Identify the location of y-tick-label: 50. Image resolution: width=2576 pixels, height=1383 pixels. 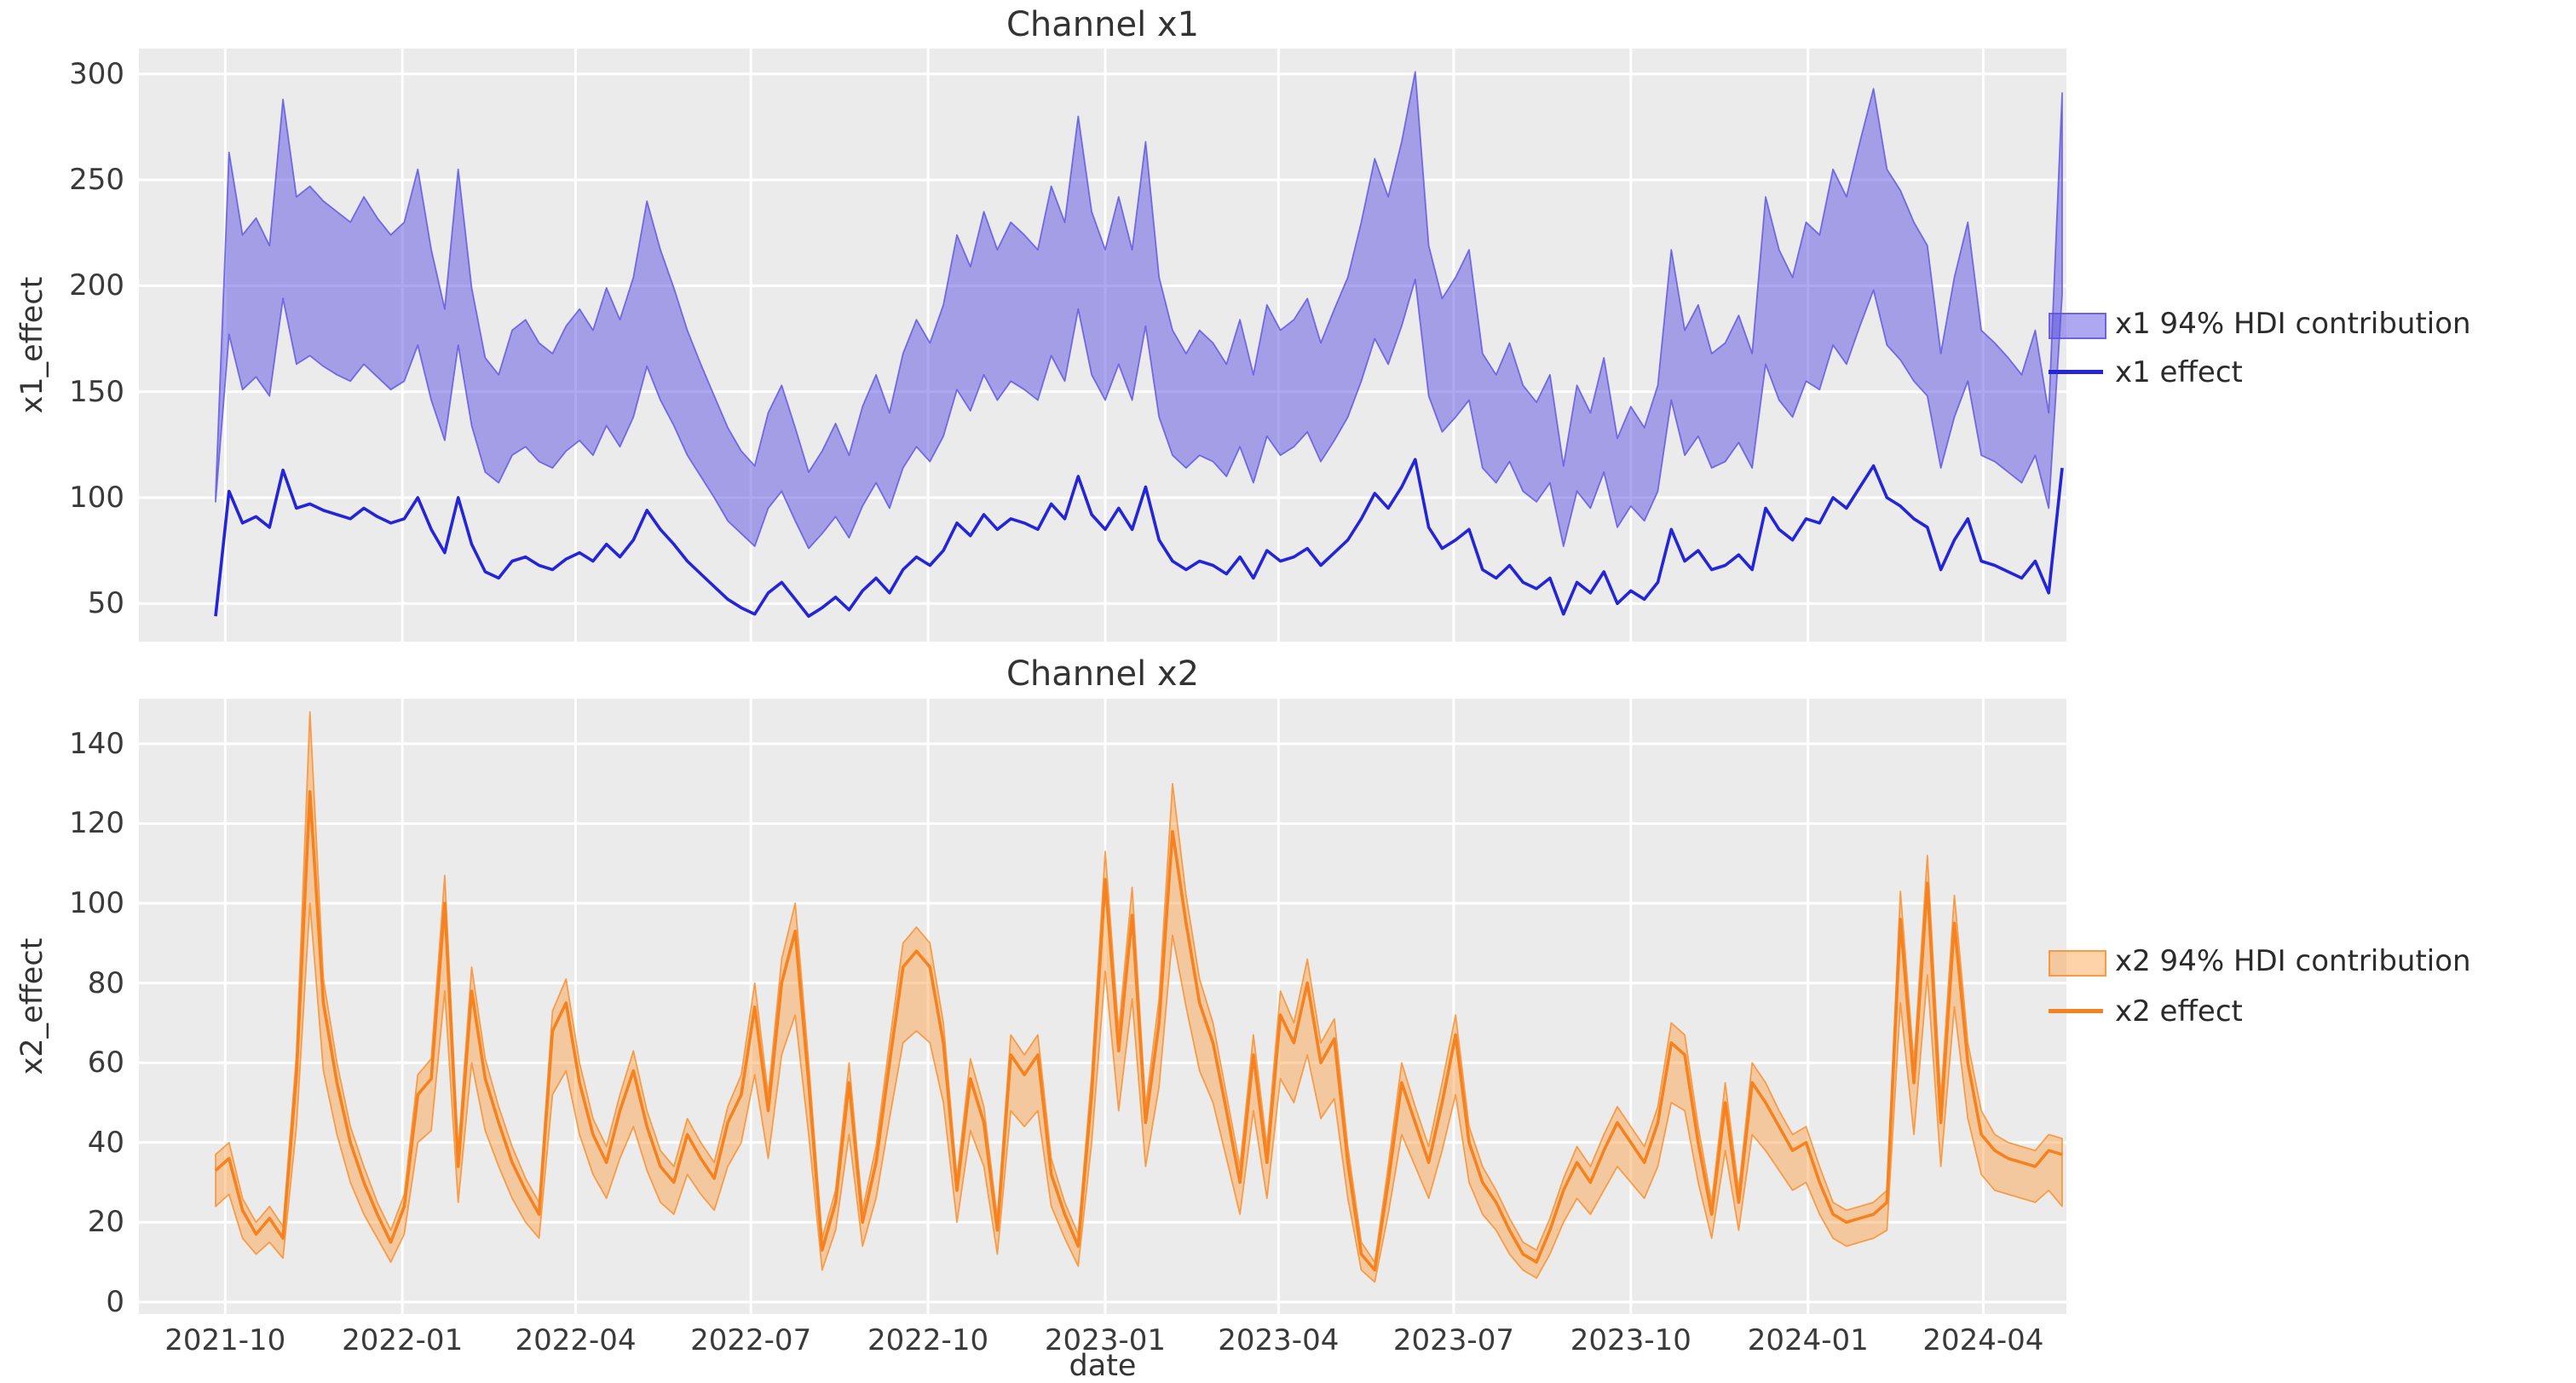
(105, 603).